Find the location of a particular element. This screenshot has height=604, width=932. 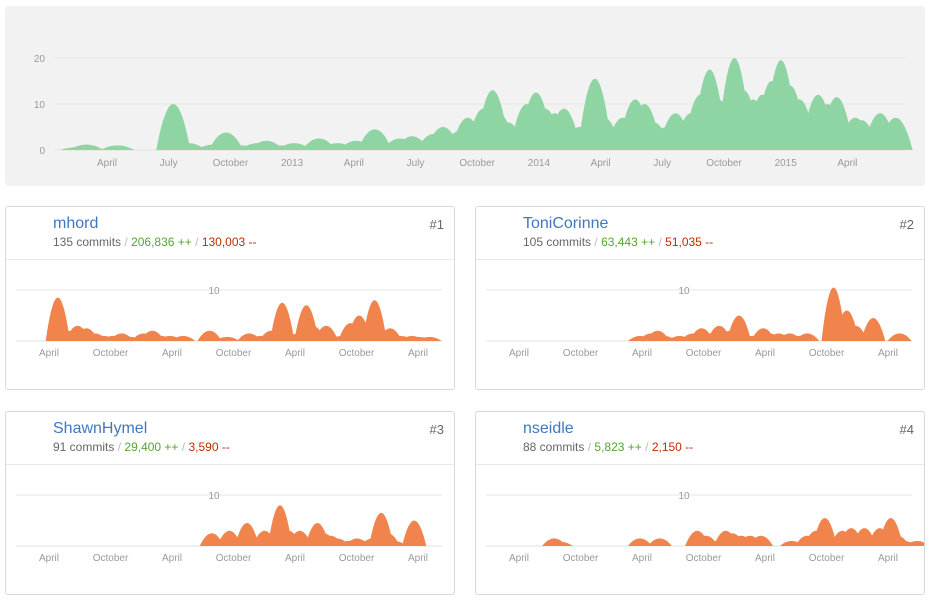

additions-count: 5,823 ++ is located at coordinates (618, 447).